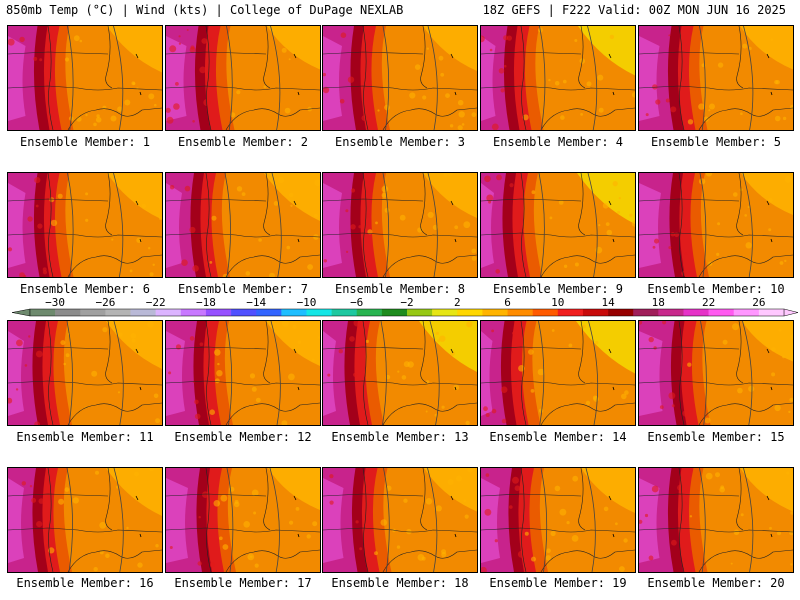 This screenshot has height=600, width=800. What do you see at coordinates (256, 302) in the screenshot?
I see `colorbar-tick-label: −14` at bounding box center [256, 302].